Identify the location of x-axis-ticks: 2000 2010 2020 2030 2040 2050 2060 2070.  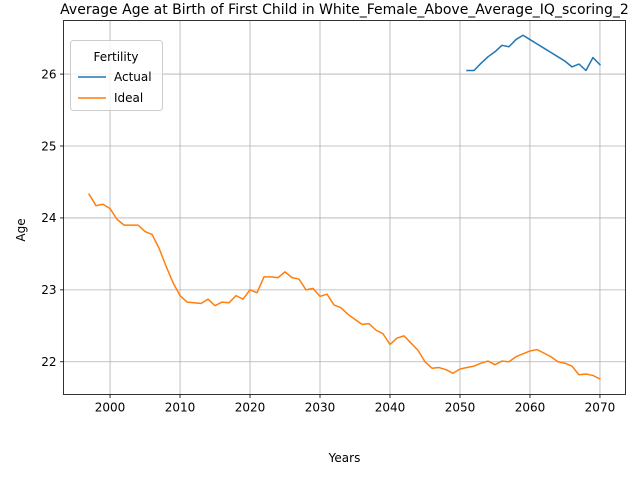
(355, 405).